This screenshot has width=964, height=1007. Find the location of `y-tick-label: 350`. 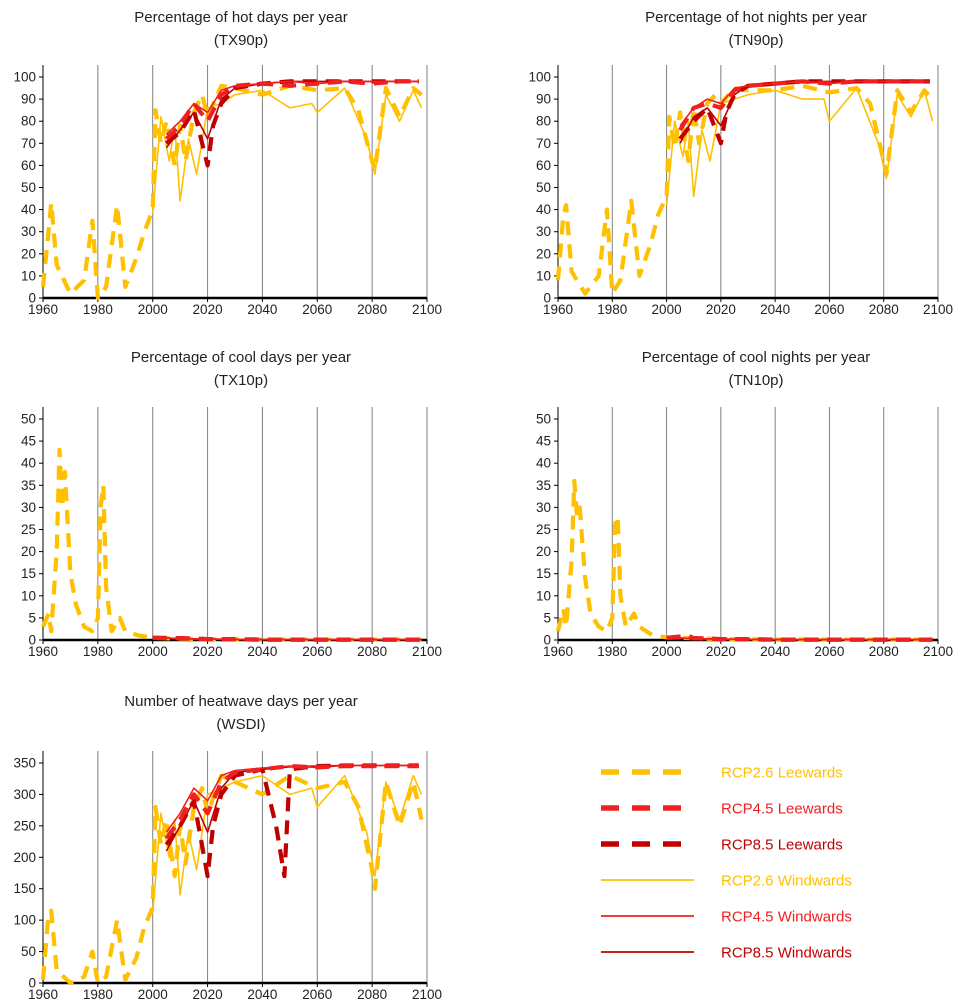

y-tick-label: 350 is located at coordinates (24, 763).